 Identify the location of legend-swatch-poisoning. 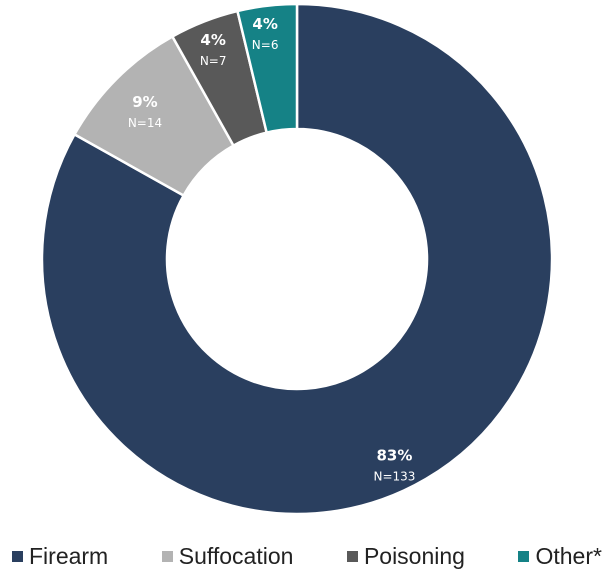
(352, 556).